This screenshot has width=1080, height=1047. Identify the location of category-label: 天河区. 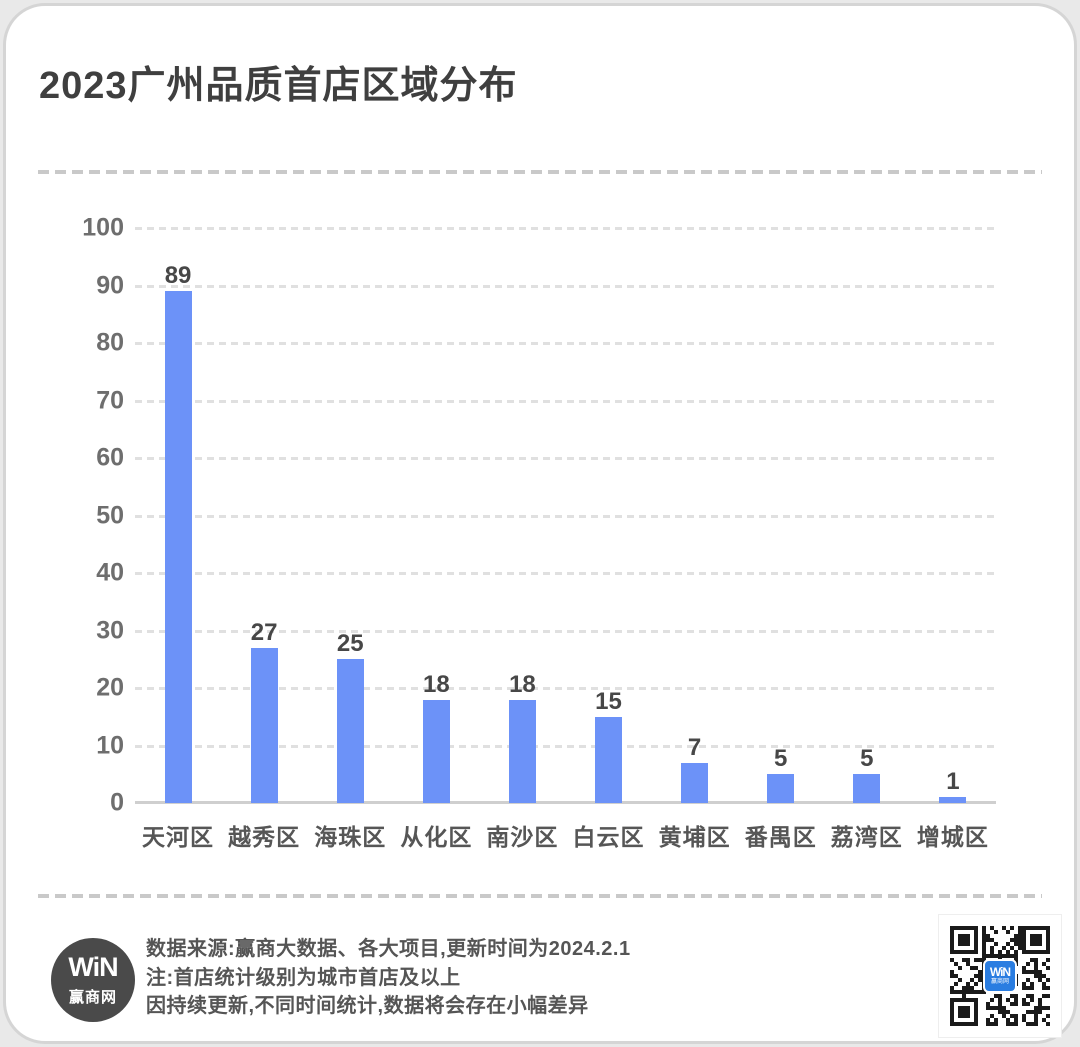
(178, 837).